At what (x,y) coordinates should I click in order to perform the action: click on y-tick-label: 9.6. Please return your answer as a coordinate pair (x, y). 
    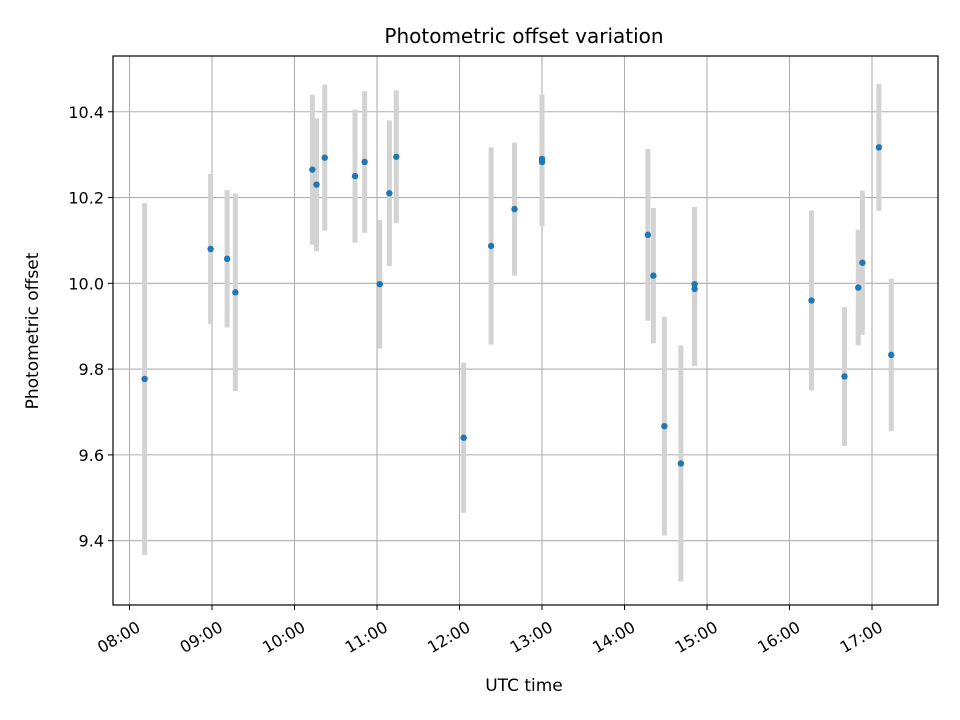
    Looking at the image, I should click on (91, 455).